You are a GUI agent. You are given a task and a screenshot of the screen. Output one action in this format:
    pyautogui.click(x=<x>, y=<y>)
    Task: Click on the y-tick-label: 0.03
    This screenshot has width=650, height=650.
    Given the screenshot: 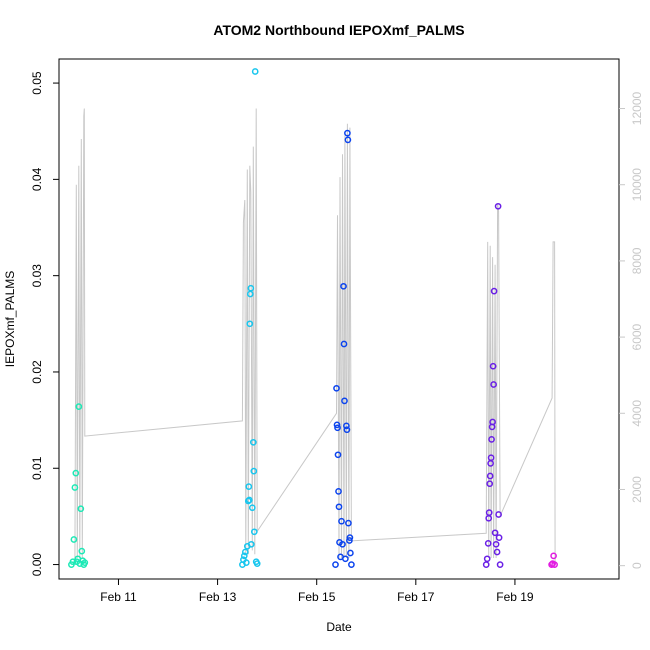 What is the action you would take?
    pyautogui.click(x=37, y=276)
    